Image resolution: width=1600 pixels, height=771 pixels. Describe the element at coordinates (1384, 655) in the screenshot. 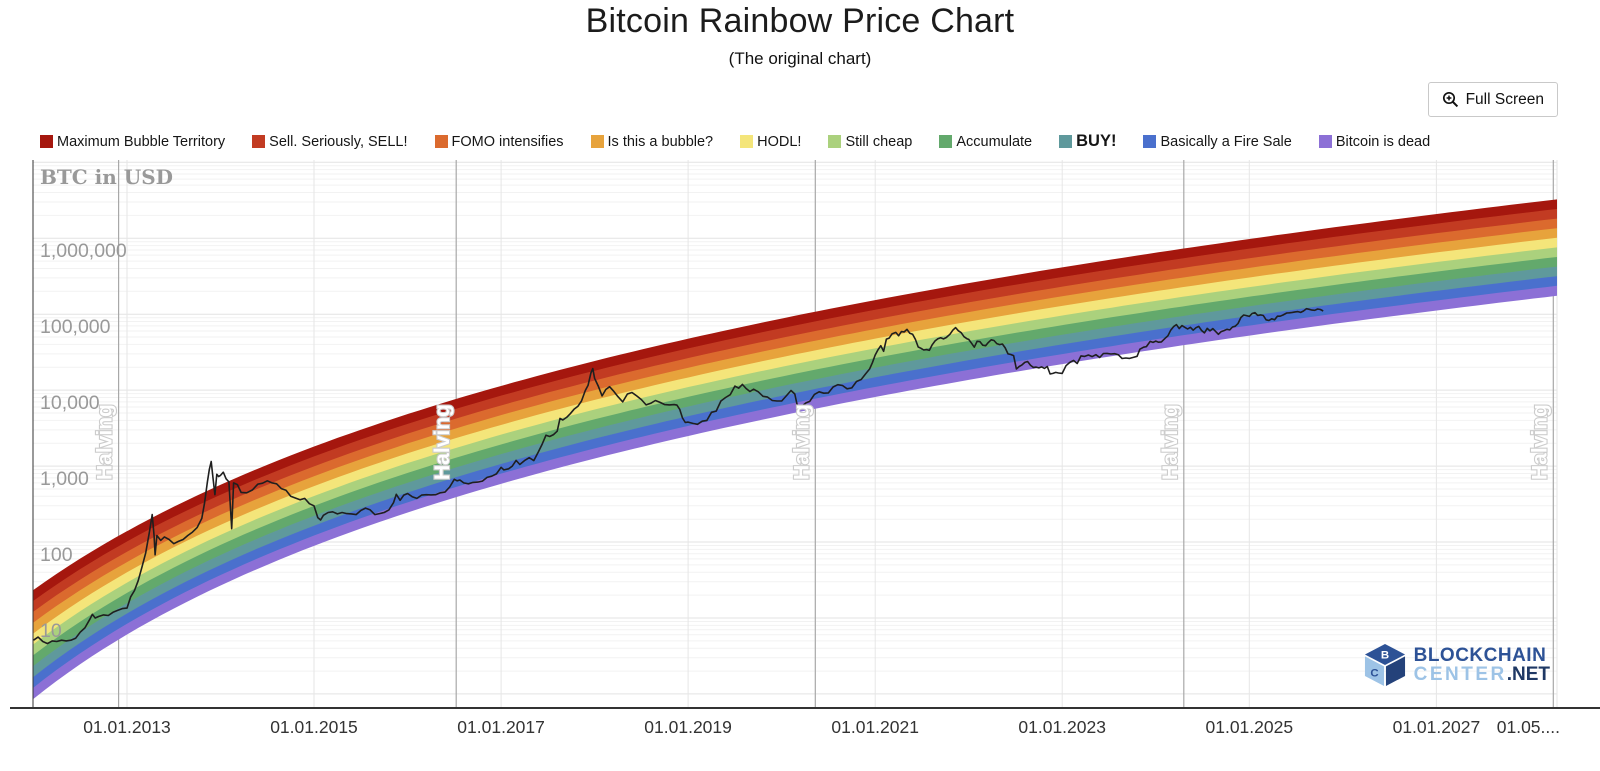

I see `svg-text: B` at that location.